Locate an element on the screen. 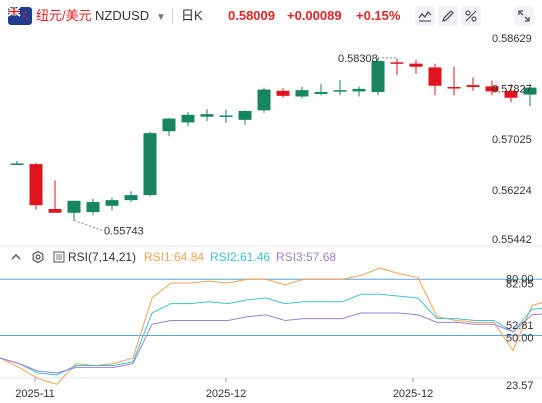 The image size is (542, 403). flag-nz-icon is located at coordinates (20, 16).